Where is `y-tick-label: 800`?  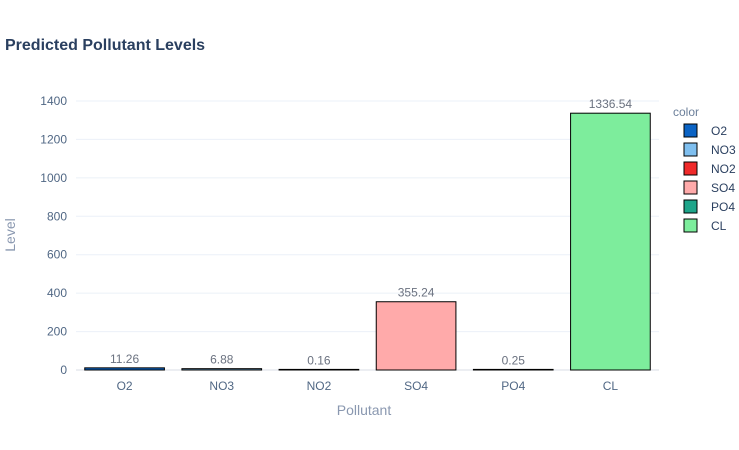
y-tick-label: 800 is located at coordinates (57, 216).